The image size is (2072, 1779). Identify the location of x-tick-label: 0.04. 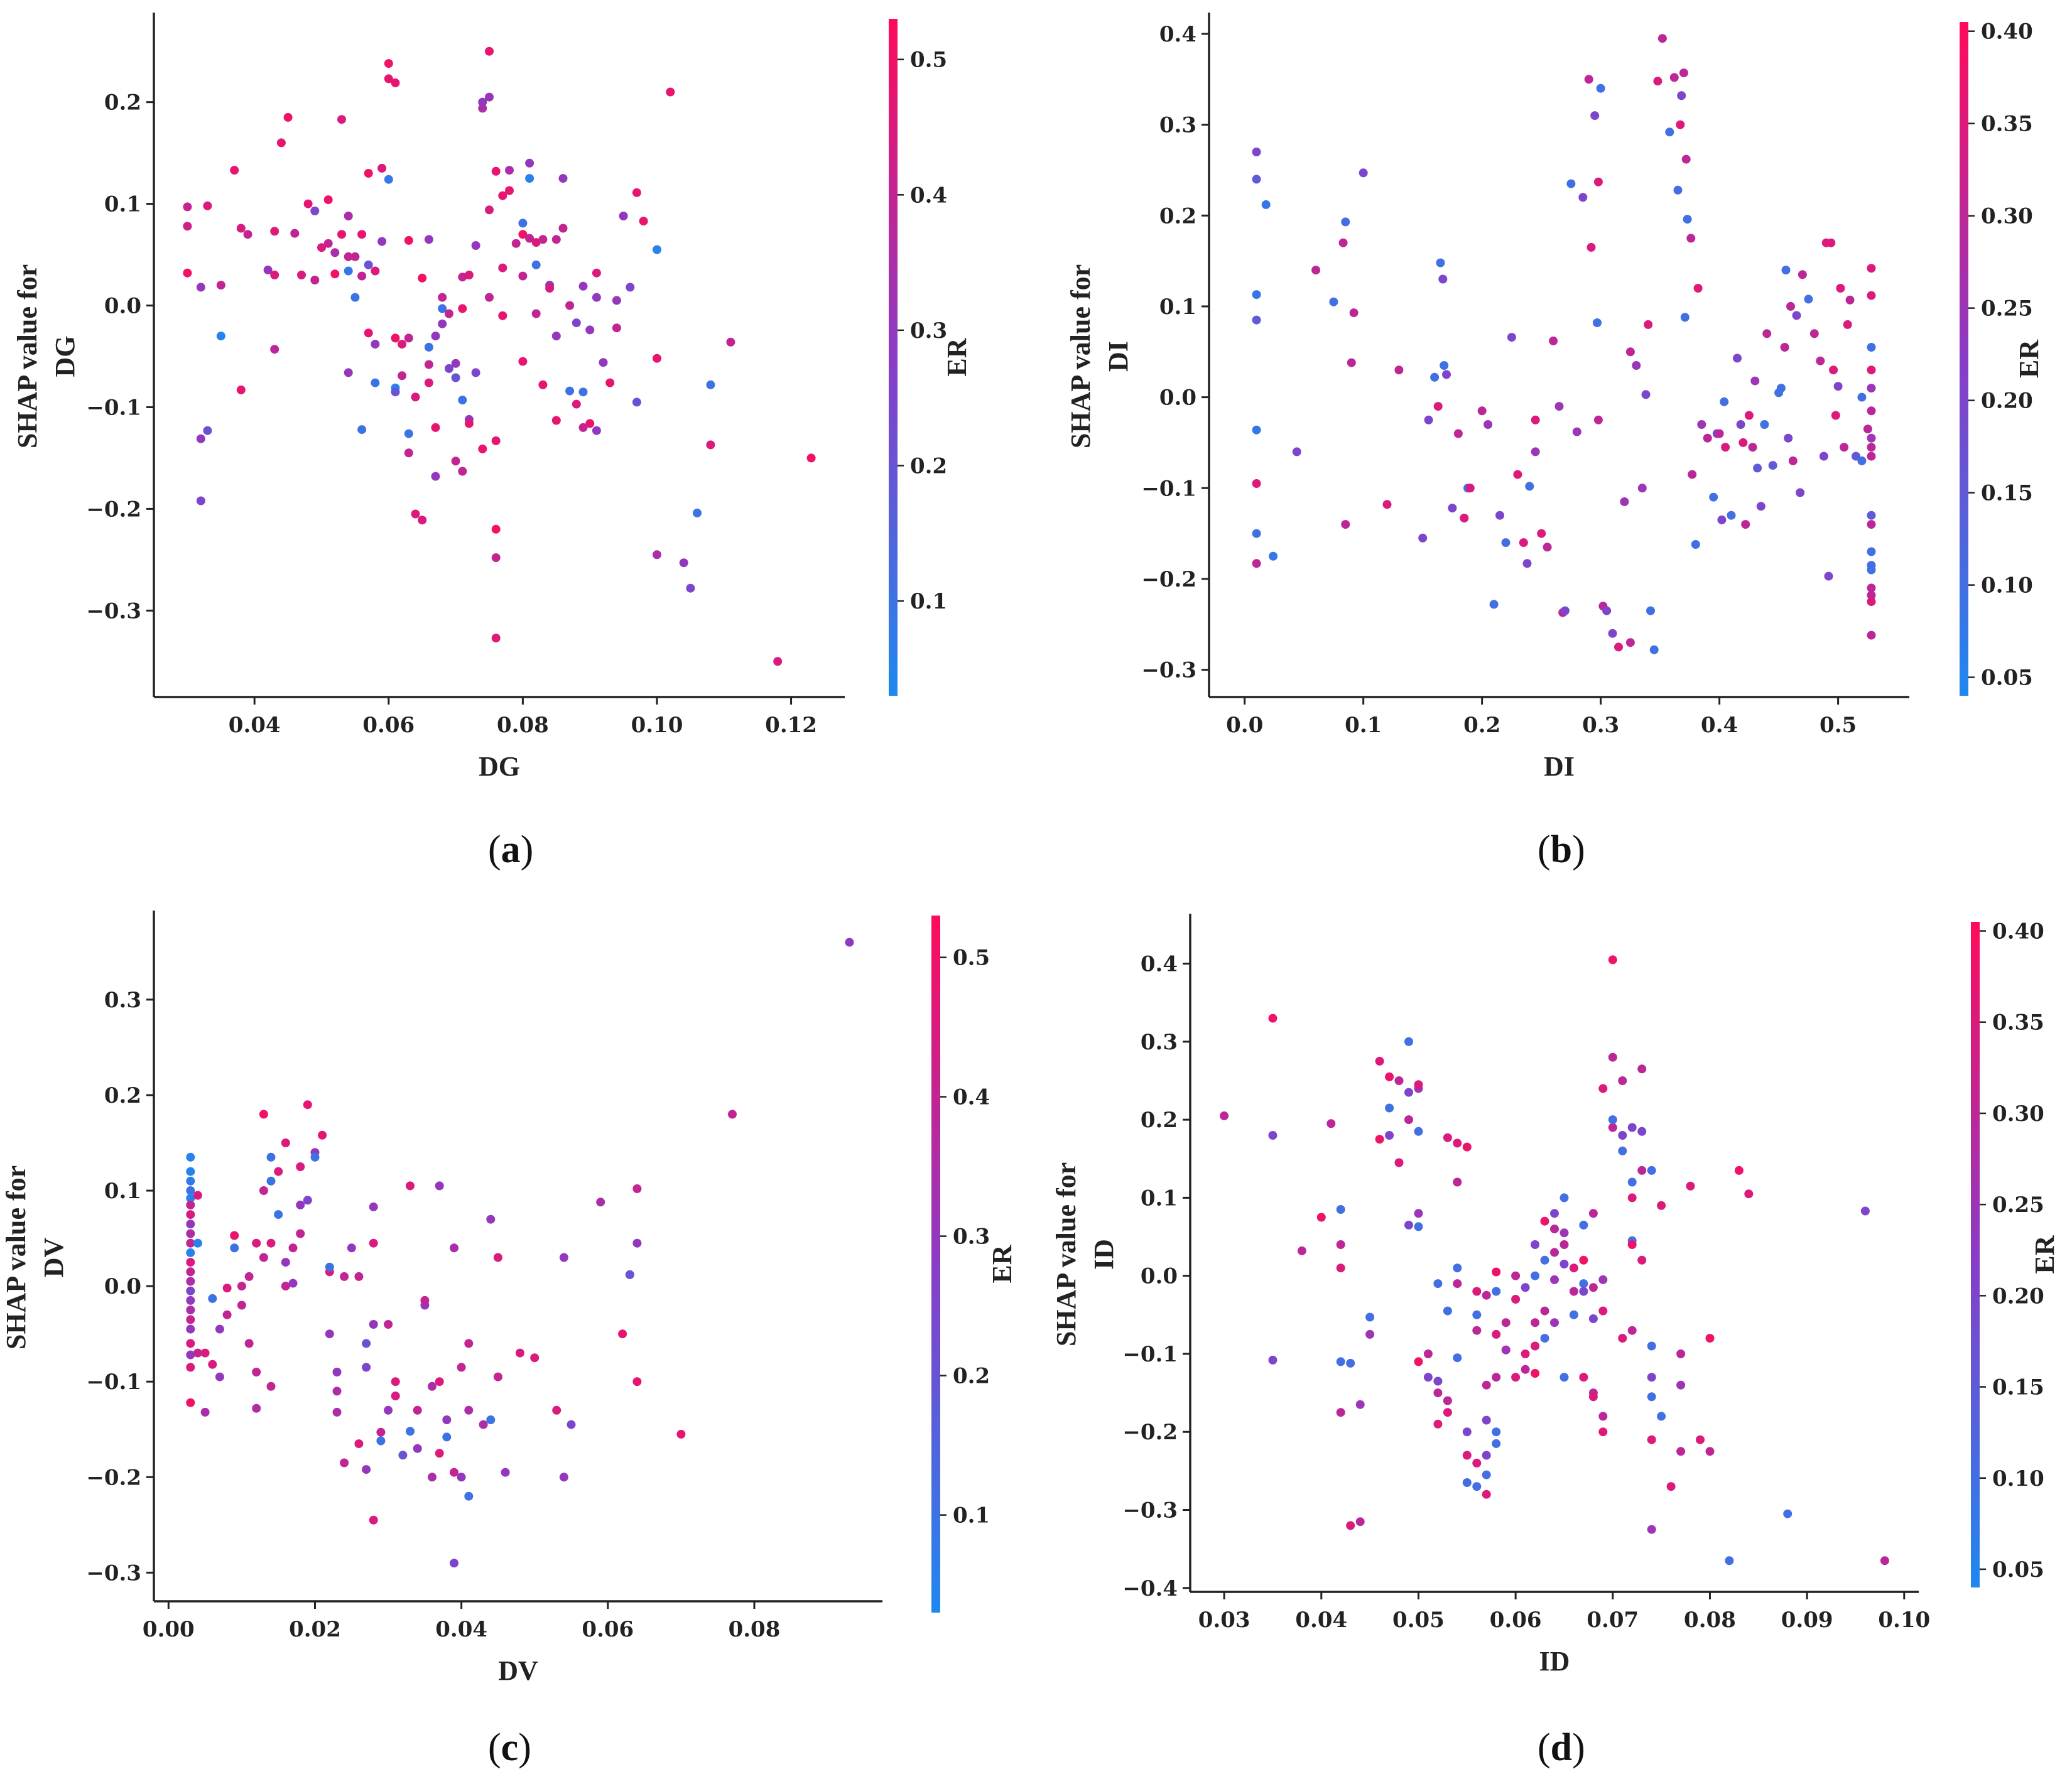
(255, 725).